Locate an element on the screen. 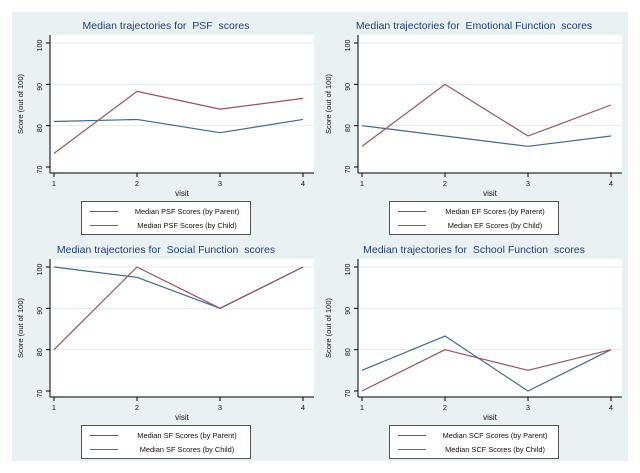 The image size is (640, 473). legend-entry-child: Median EF Scores (by Child) is located at coordinates (477, 225).